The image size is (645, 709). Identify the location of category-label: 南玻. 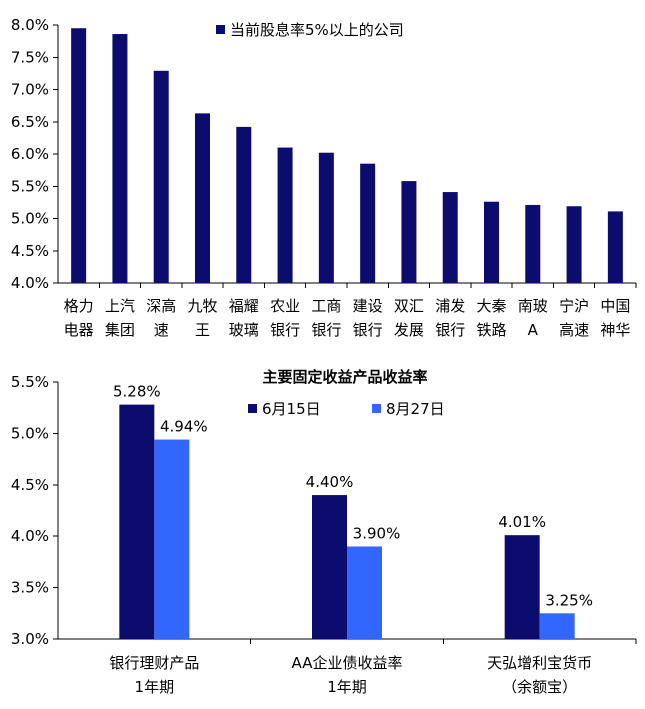
(533, 306).